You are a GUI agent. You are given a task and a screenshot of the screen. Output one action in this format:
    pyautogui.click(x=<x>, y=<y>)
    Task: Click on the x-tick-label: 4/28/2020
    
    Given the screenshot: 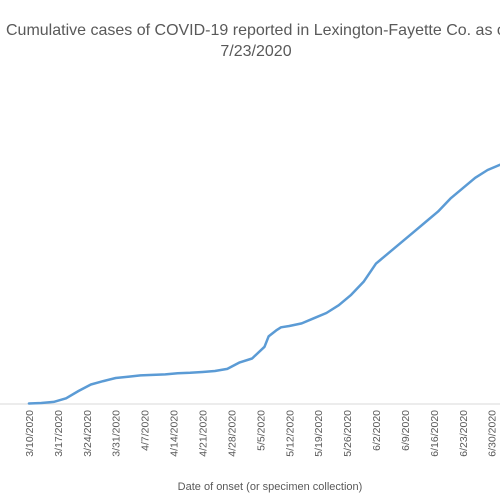 What is the action you would take?
    pyautogui.click(x=232, y=433)
    